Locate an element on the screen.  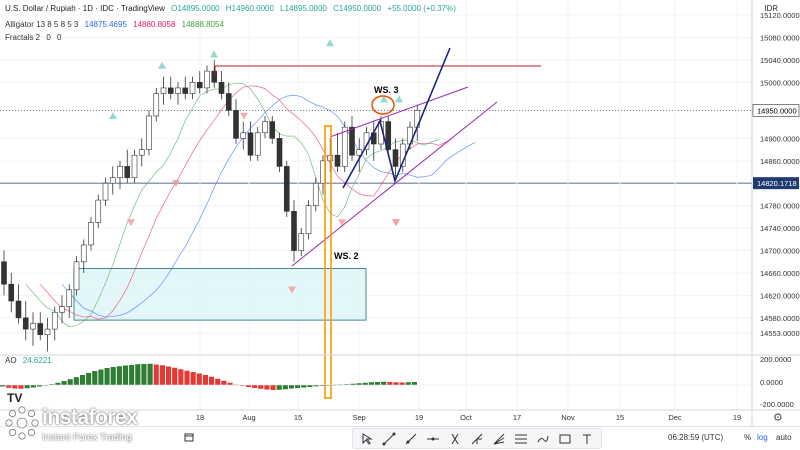
price-tick-label: 15120.0000 is located at coordinates (780, 15).